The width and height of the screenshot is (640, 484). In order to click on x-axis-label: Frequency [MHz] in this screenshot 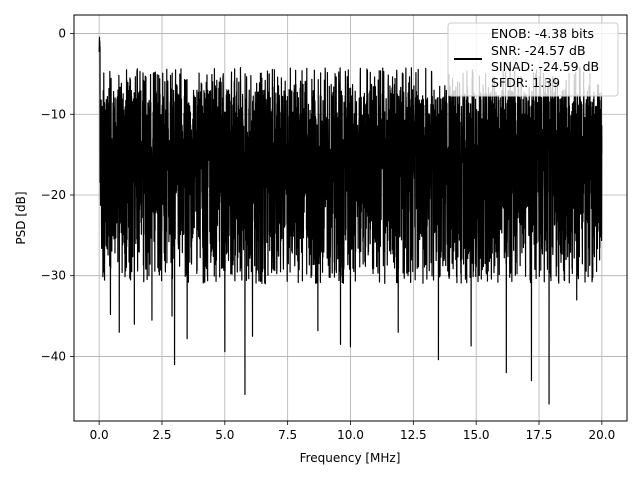, I will do `click(350, 458)`.